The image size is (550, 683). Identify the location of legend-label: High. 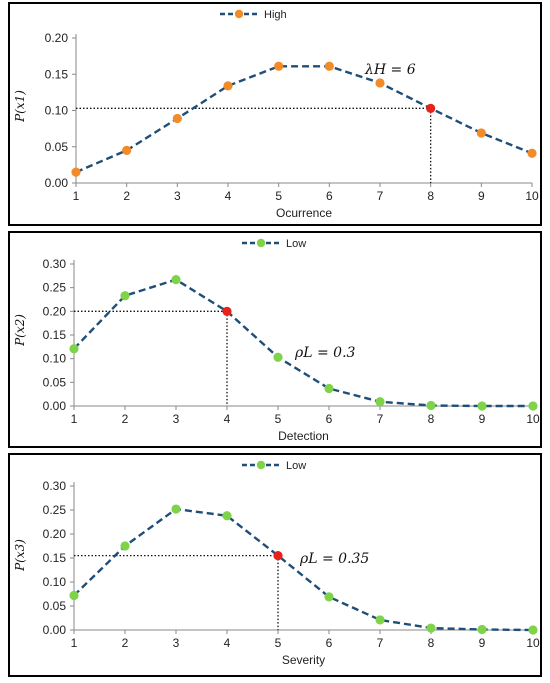
(275, 15).